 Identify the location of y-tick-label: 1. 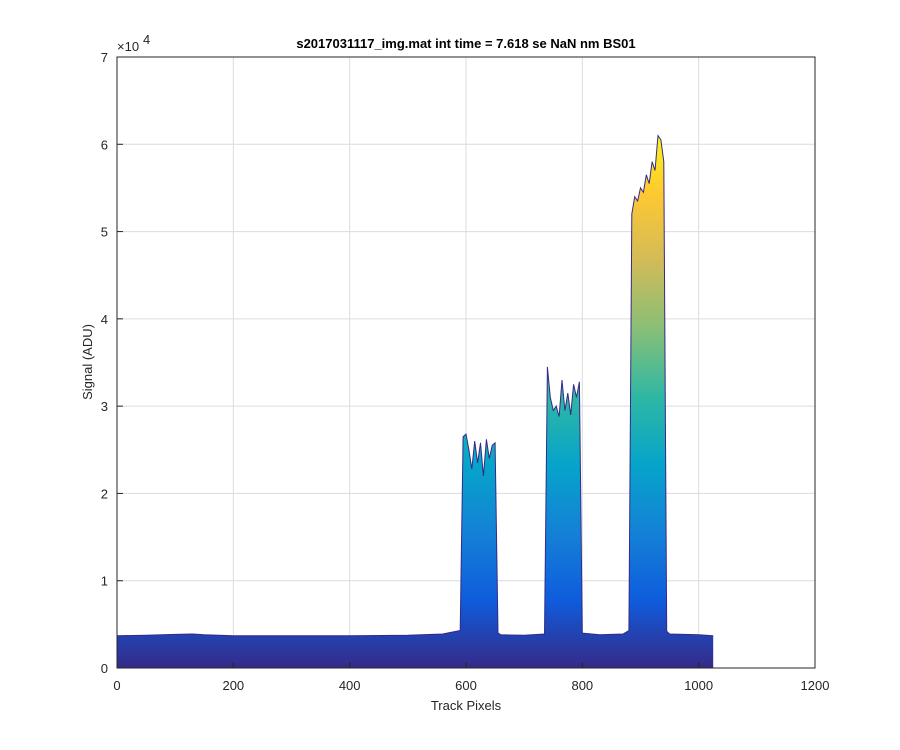
(104, 581).